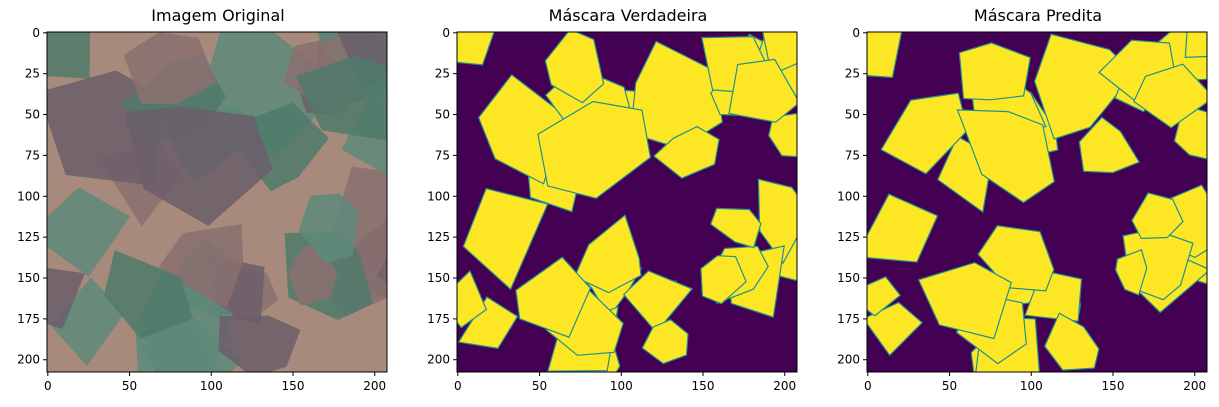 The width and height of the screenshot is (1219, 407). Describe the element at coordinates (1038, 15) in the screenshot. I see `panel-title: Máscara Predita` at that location.